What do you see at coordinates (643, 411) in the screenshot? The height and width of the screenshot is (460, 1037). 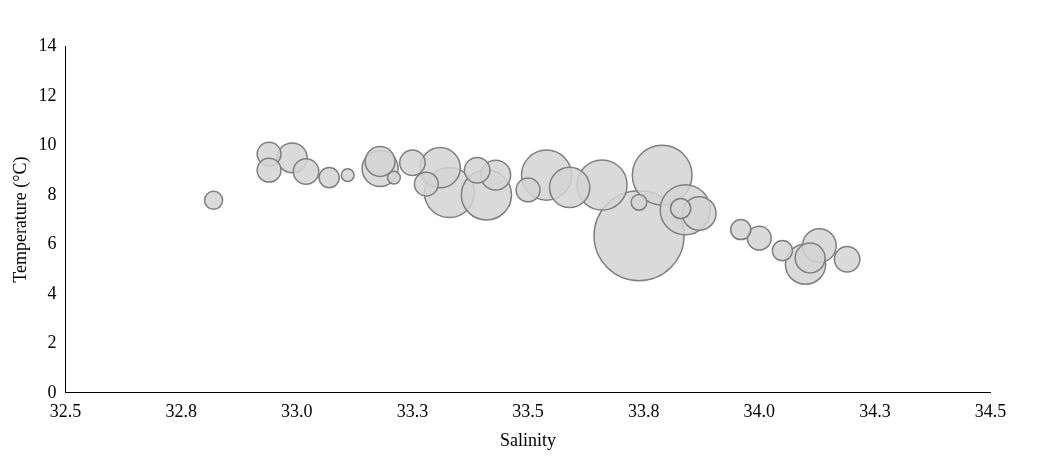 I see `x-tick-label: 33.8` at bounding box center [643, 411].